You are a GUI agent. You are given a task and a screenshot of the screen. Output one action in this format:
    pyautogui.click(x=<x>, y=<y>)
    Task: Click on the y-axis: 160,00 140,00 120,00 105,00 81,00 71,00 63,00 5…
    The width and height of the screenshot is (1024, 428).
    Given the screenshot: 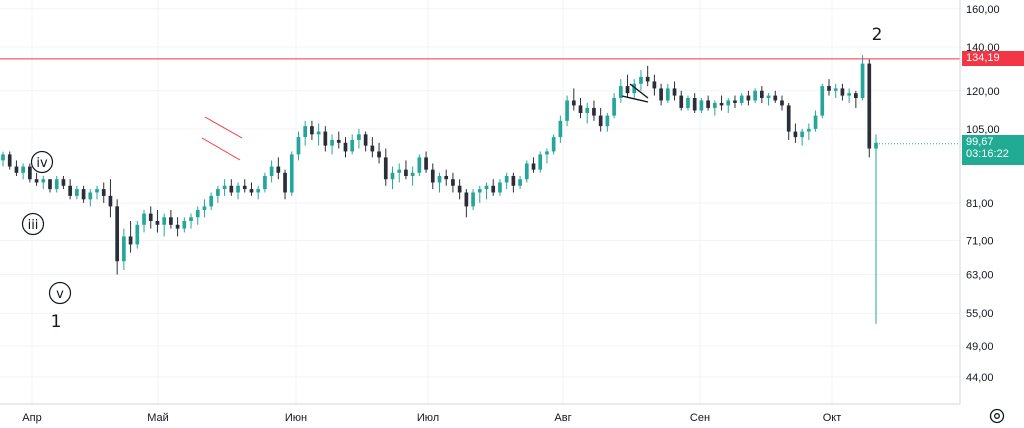 What is the action you would take?
    pyautogui.click(x=983, y=194)
    